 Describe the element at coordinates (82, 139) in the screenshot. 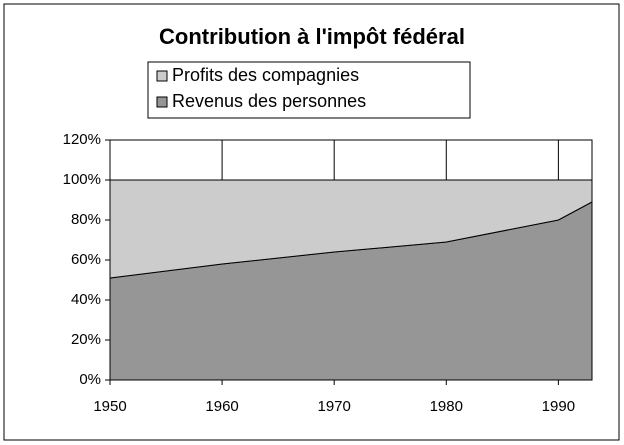

I see `y-tick-label: 120%` at that location.